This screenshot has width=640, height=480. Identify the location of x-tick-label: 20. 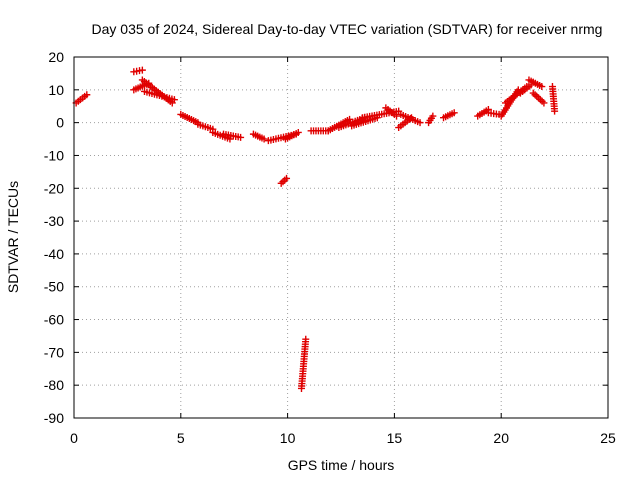
(501, 438).